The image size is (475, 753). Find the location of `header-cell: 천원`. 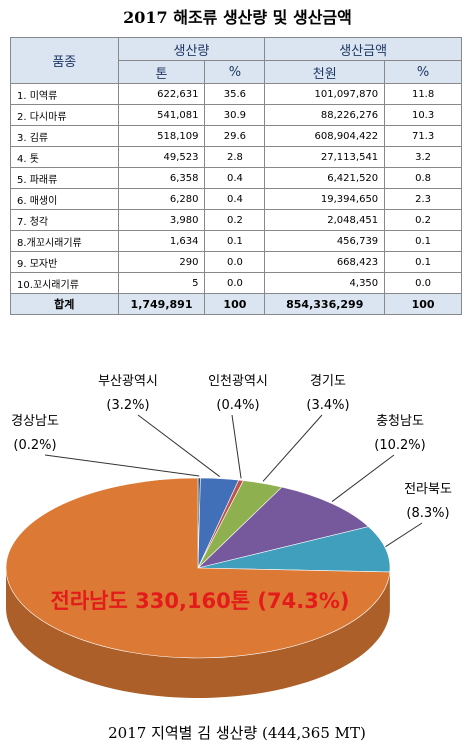

header-cell: 천원 is located at coordinates (325, 72).